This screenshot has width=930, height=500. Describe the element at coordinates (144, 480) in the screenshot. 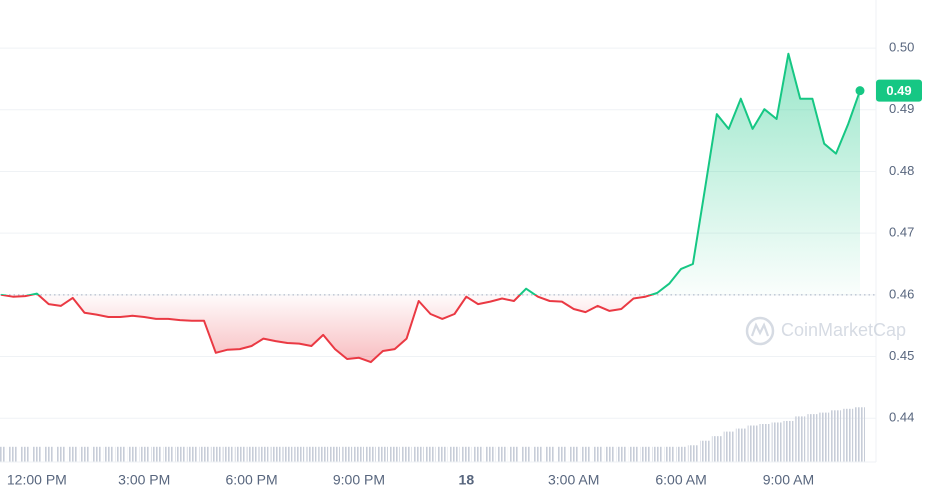

I see `x-tick-label: 3:00 PM` at that location.